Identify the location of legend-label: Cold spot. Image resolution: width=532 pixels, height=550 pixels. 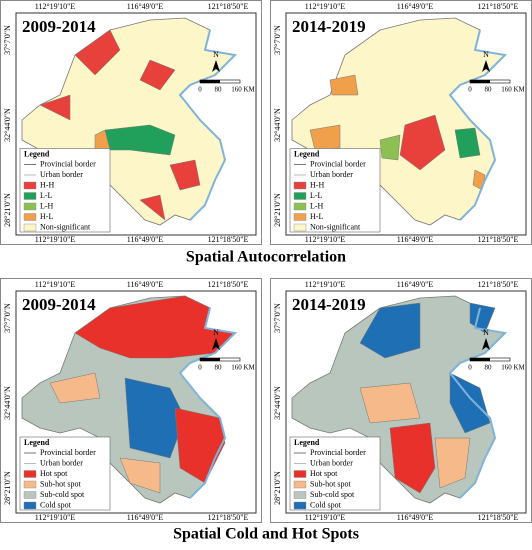
(56, 504).